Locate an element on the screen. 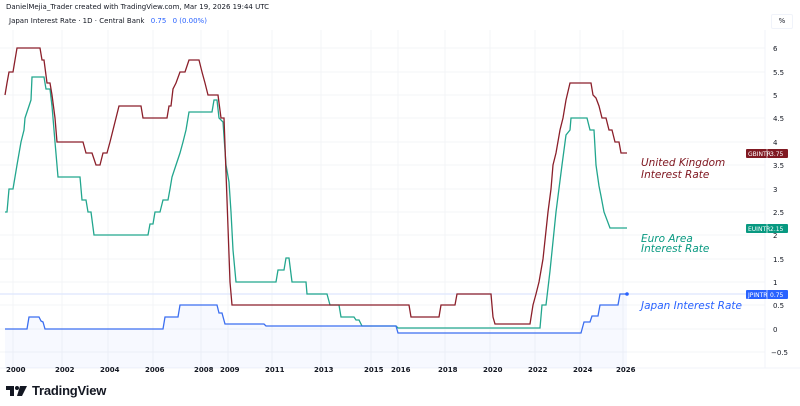 Image resolution: width=800 pixels, height=406 pixels. x-tick: 2024 is located at coordinates (583, 370).